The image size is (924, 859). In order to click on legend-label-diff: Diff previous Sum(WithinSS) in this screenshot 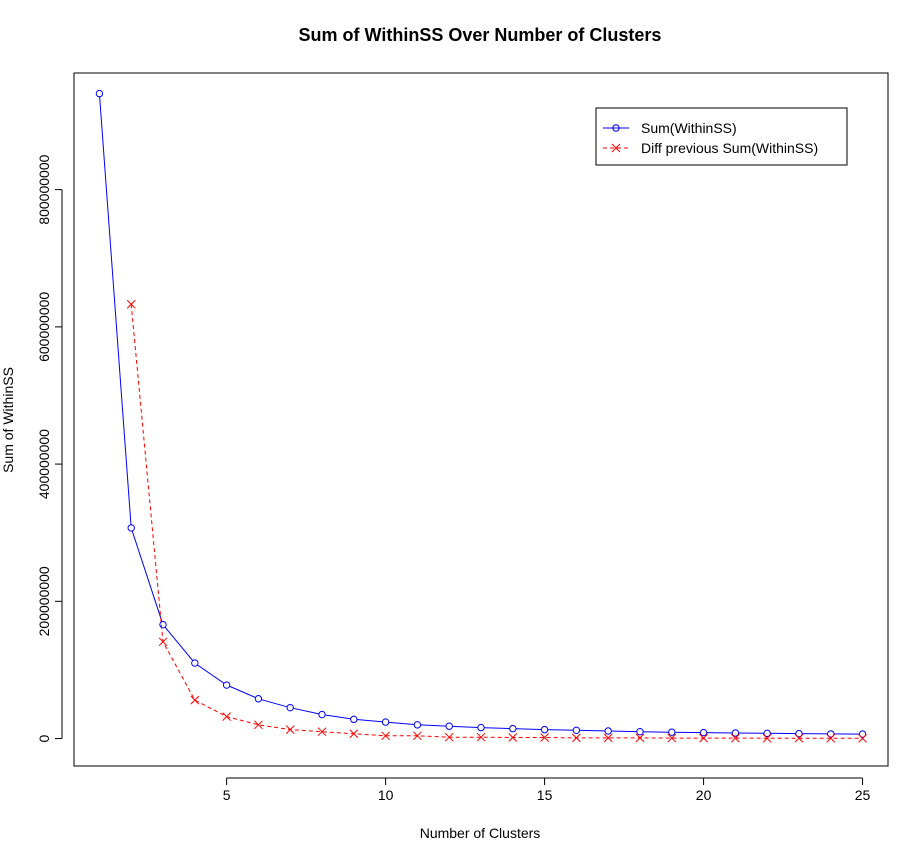, I will do `click(729, 148)`.